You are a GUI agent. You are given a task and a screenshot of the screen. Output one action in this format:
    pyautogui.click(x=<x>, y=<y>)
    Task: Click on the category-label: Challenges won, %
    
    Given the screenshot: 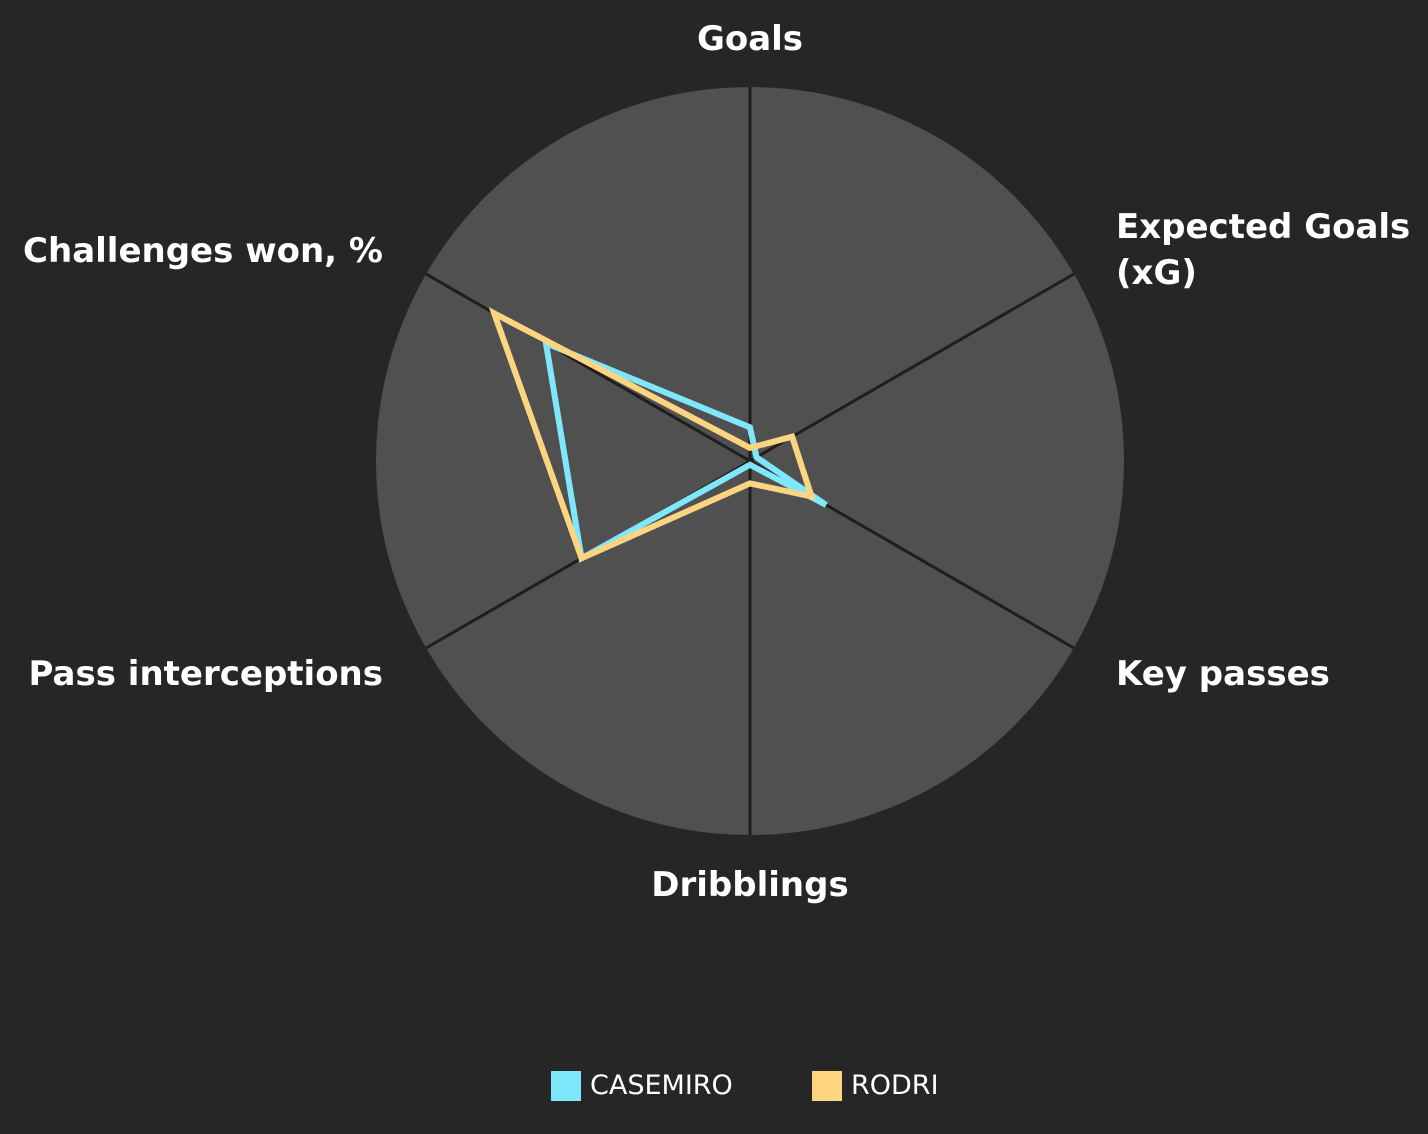 What is the action you would take?
    pyautogui.click(x=203, y=251)
    